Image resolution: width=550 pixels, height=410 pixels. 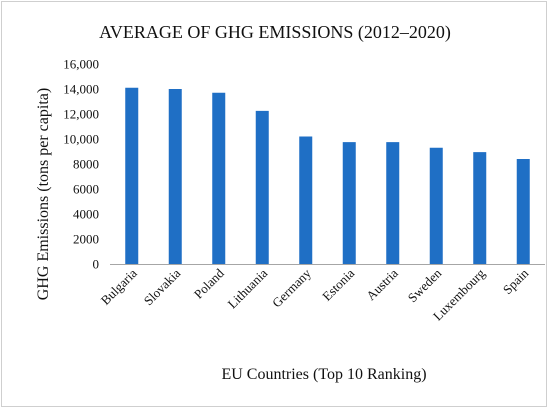 I want to click on y-tick-label: 0, so click(x=96, y=264).